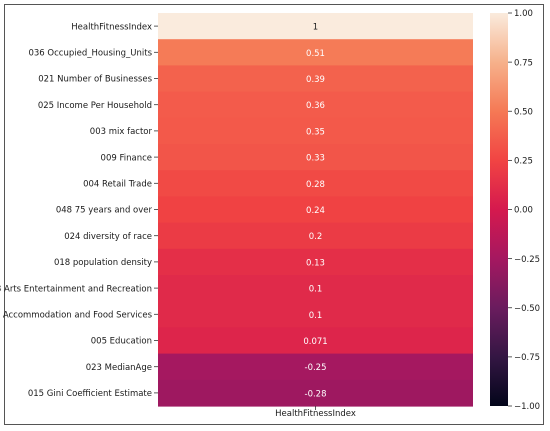 The width and height of the screenshot is (550, 431). I want to click on cell-value-label: 0.51, so click(315, 54).